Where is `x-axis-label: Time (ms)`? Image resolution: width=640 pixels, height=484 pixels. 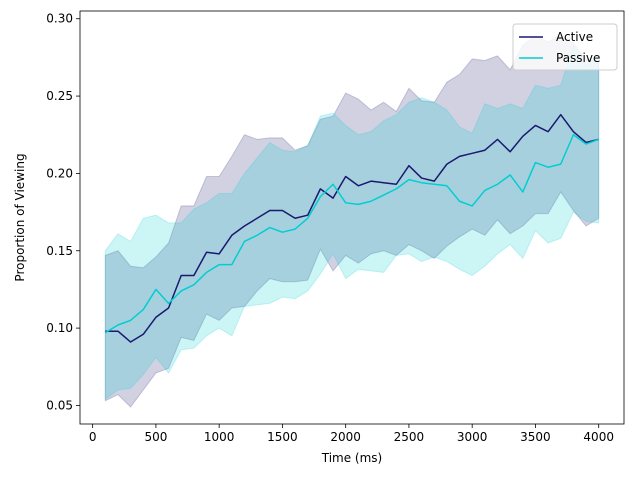
x-axis-label: Time (ms) is located at coordinates (352, 458).